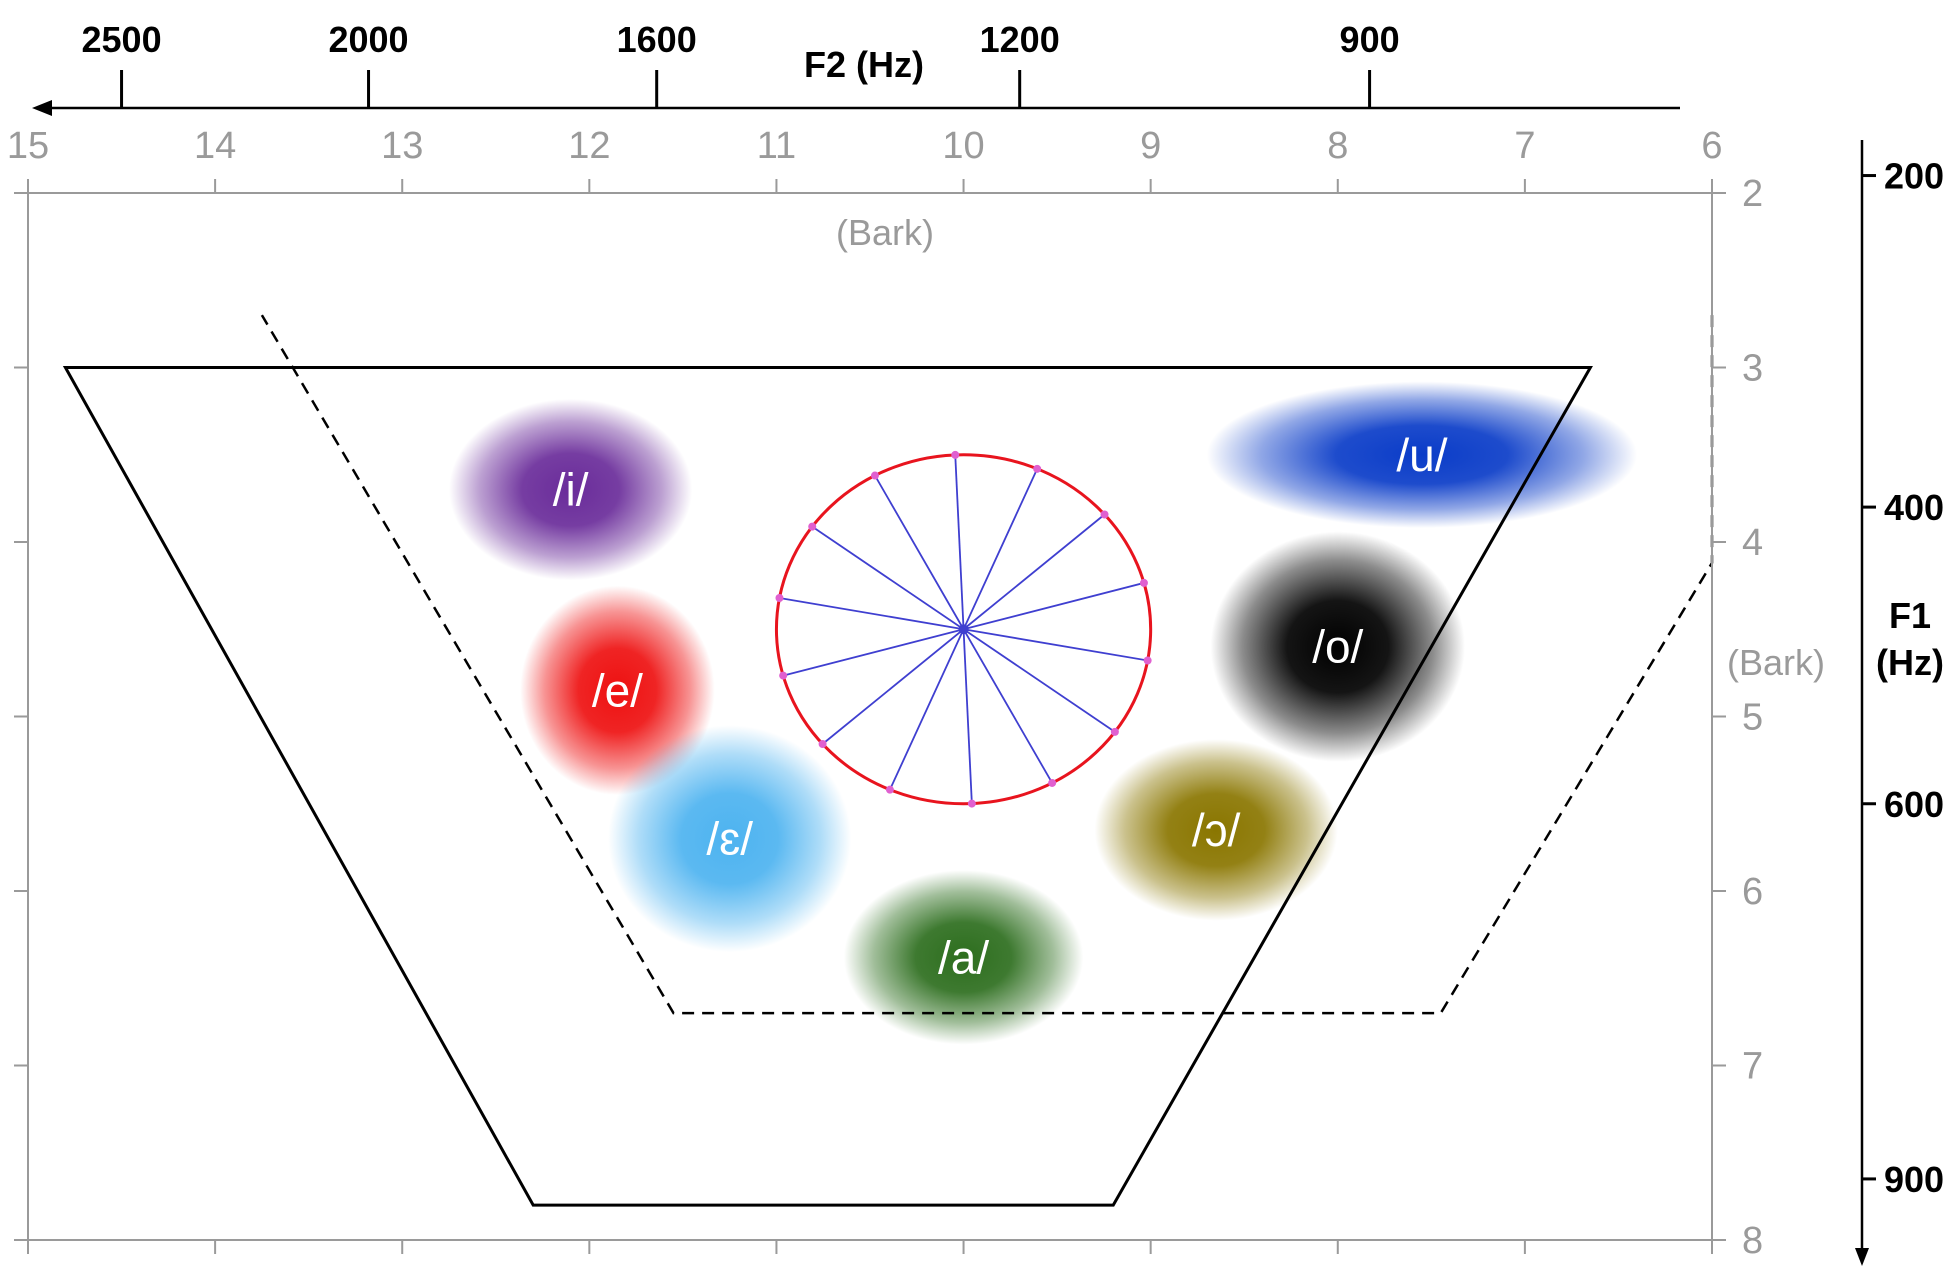 Image resolution: width=1953 pixels, height=1274 pixels. Describe the element at coordinates (1752, 718) in the screenshot. I see `y-tick-label: 5` at that location.